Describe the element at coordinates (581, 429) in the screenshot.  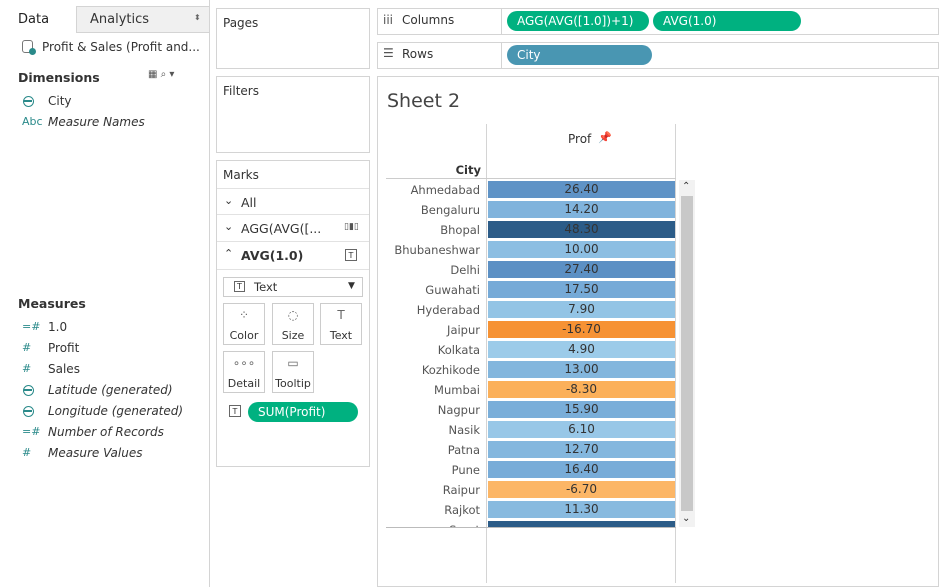
I see `cell-value: 6.10` at that location.